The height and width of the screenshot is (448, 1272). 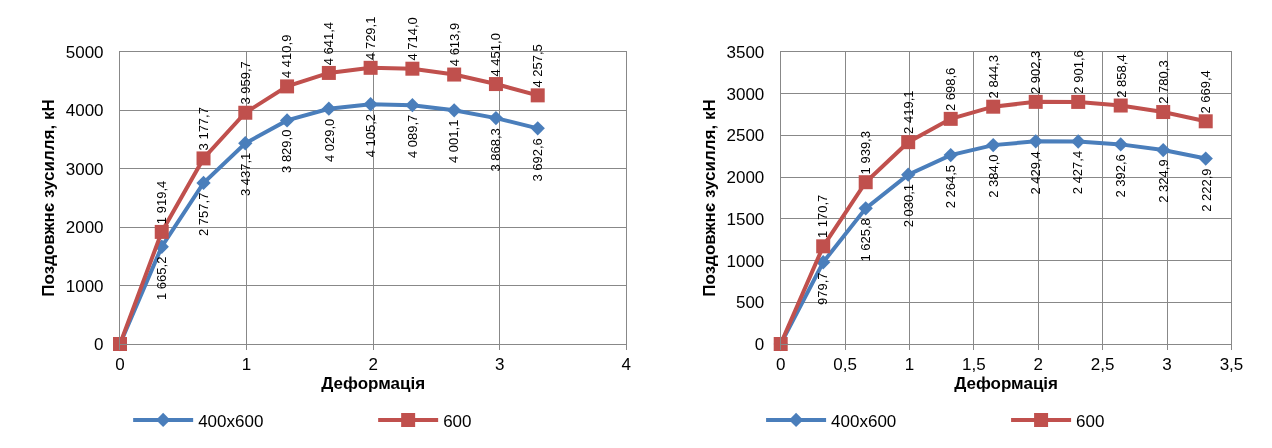 What do you see at coordinates (865, 153) in the screenshot?
I see `data-label: 1 939,3` at bounding box center [865, 153].